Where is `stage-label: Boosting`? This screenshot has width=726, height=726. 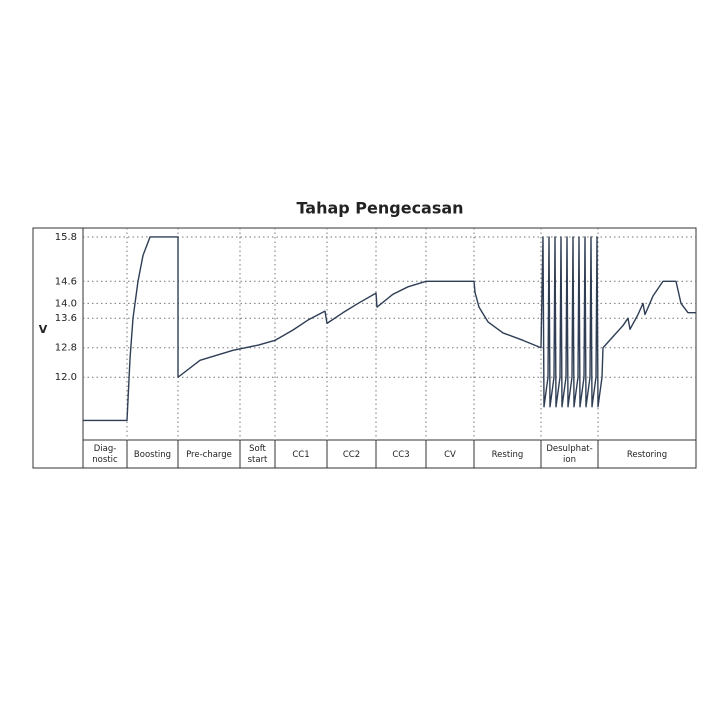
stage-label: Boosting is located at coordinates (152, 454).